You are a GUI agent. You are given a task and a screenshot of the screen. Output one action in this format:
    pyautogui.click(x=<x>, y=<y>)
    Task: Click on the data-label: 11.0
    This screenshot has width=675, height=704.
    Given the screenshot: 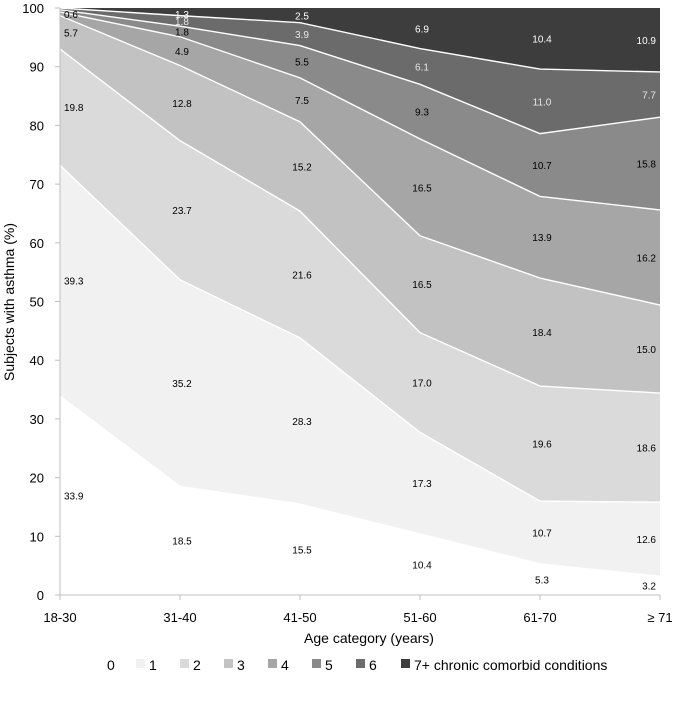 What is the action you would take?
    pyautogui.click(x=542, y=102)
    